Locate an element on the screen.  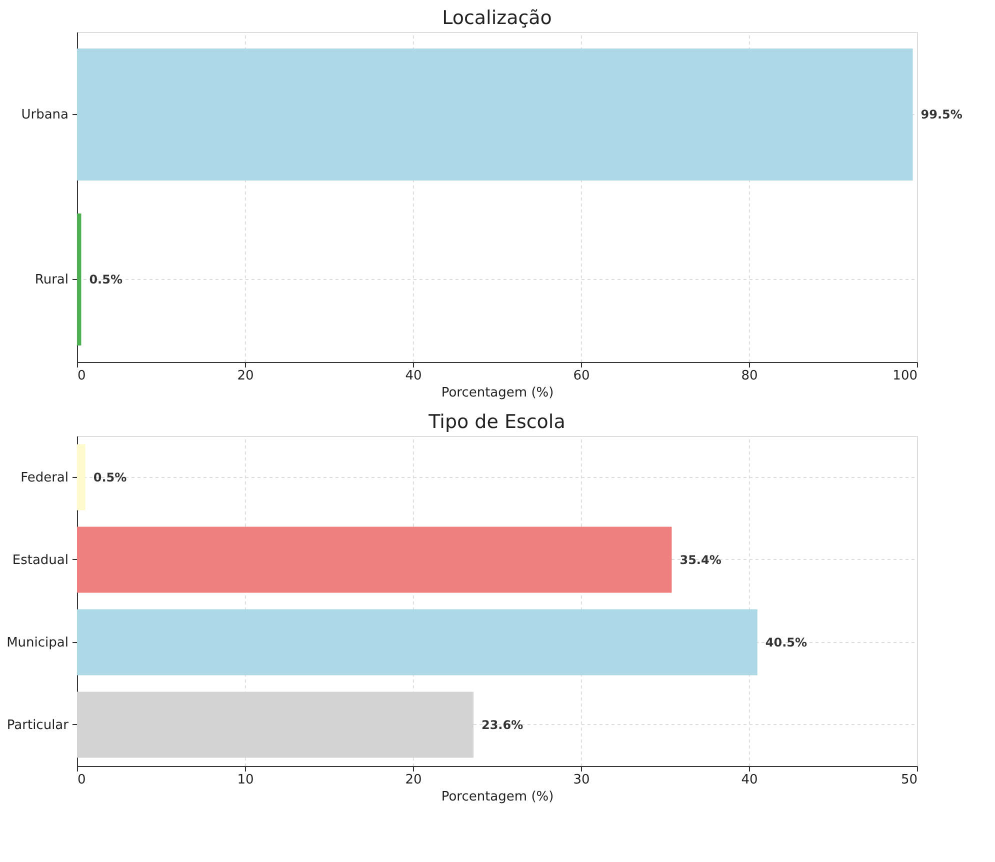
y-tick-label: Particular is located at coordinates (38, 725).